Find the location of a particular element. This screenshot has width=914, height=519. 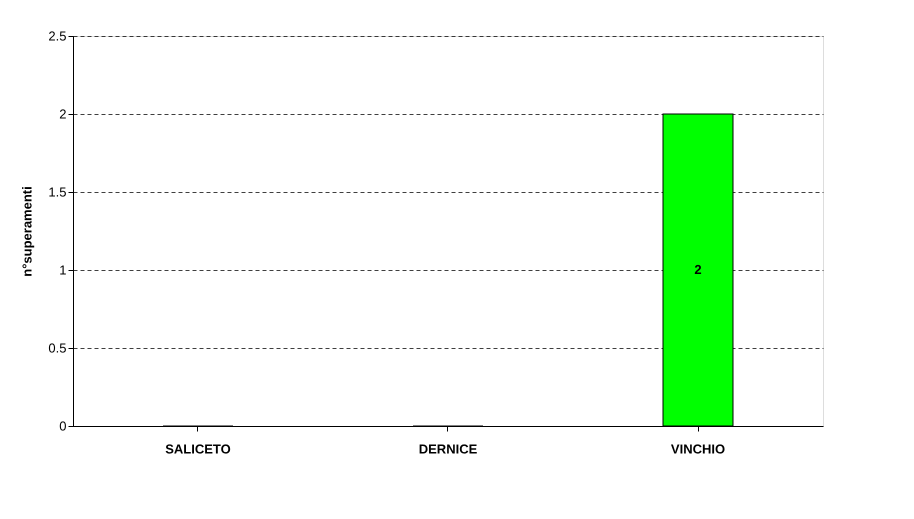

y-tick-label: 2.5 is located at coordinates (57, 36).